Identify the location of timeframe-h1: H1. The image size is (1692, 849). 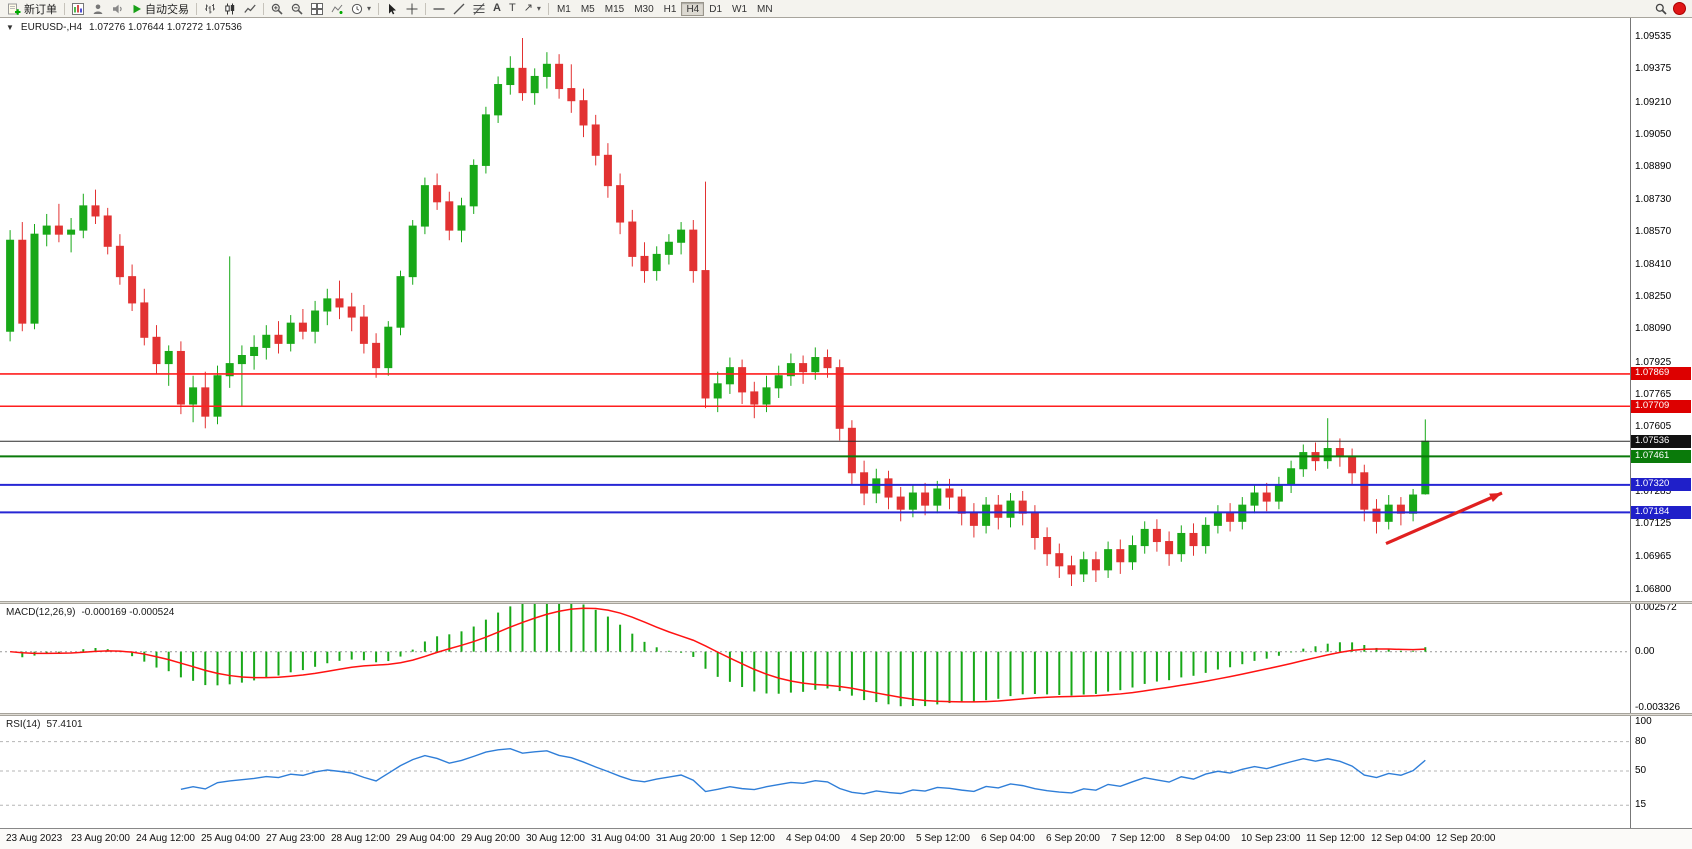
(670, 9).